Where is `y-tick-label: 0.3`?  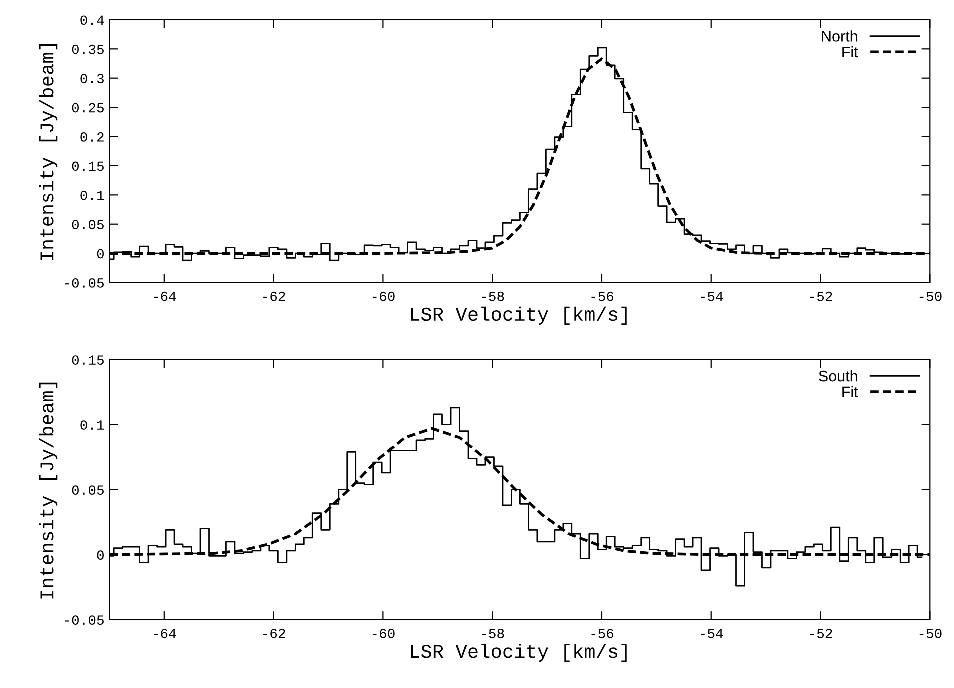 y-tick-label: 0.3 is located at coordinates (92, 79).